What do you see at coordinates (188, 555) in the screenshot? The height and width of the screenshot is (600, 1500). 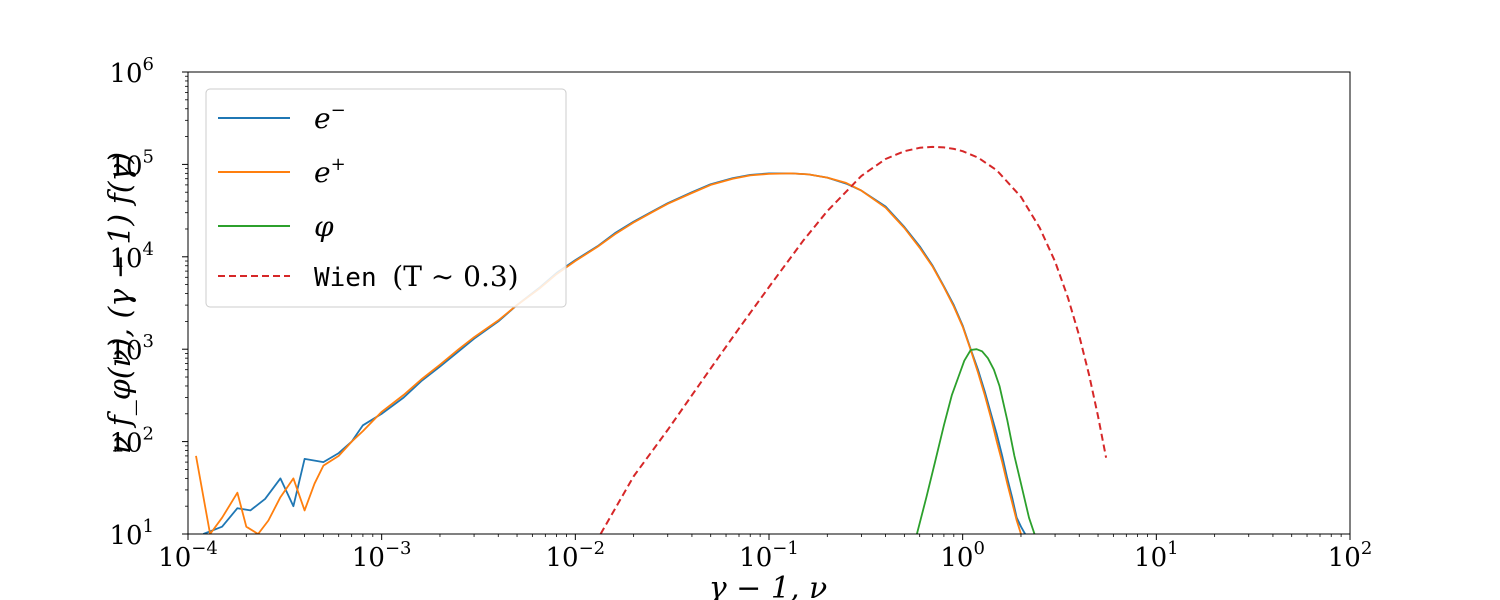 I see `x-tick-label: 10⁻⁴` at bounding box center [188, 555].